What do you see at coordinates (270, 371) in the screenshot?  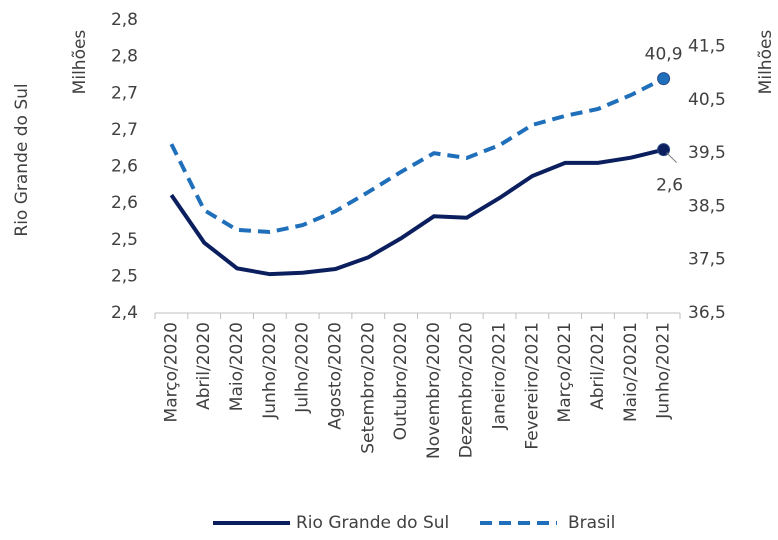 I see `x-tick-label: Junho/2020` at bounding box center [270, 371].